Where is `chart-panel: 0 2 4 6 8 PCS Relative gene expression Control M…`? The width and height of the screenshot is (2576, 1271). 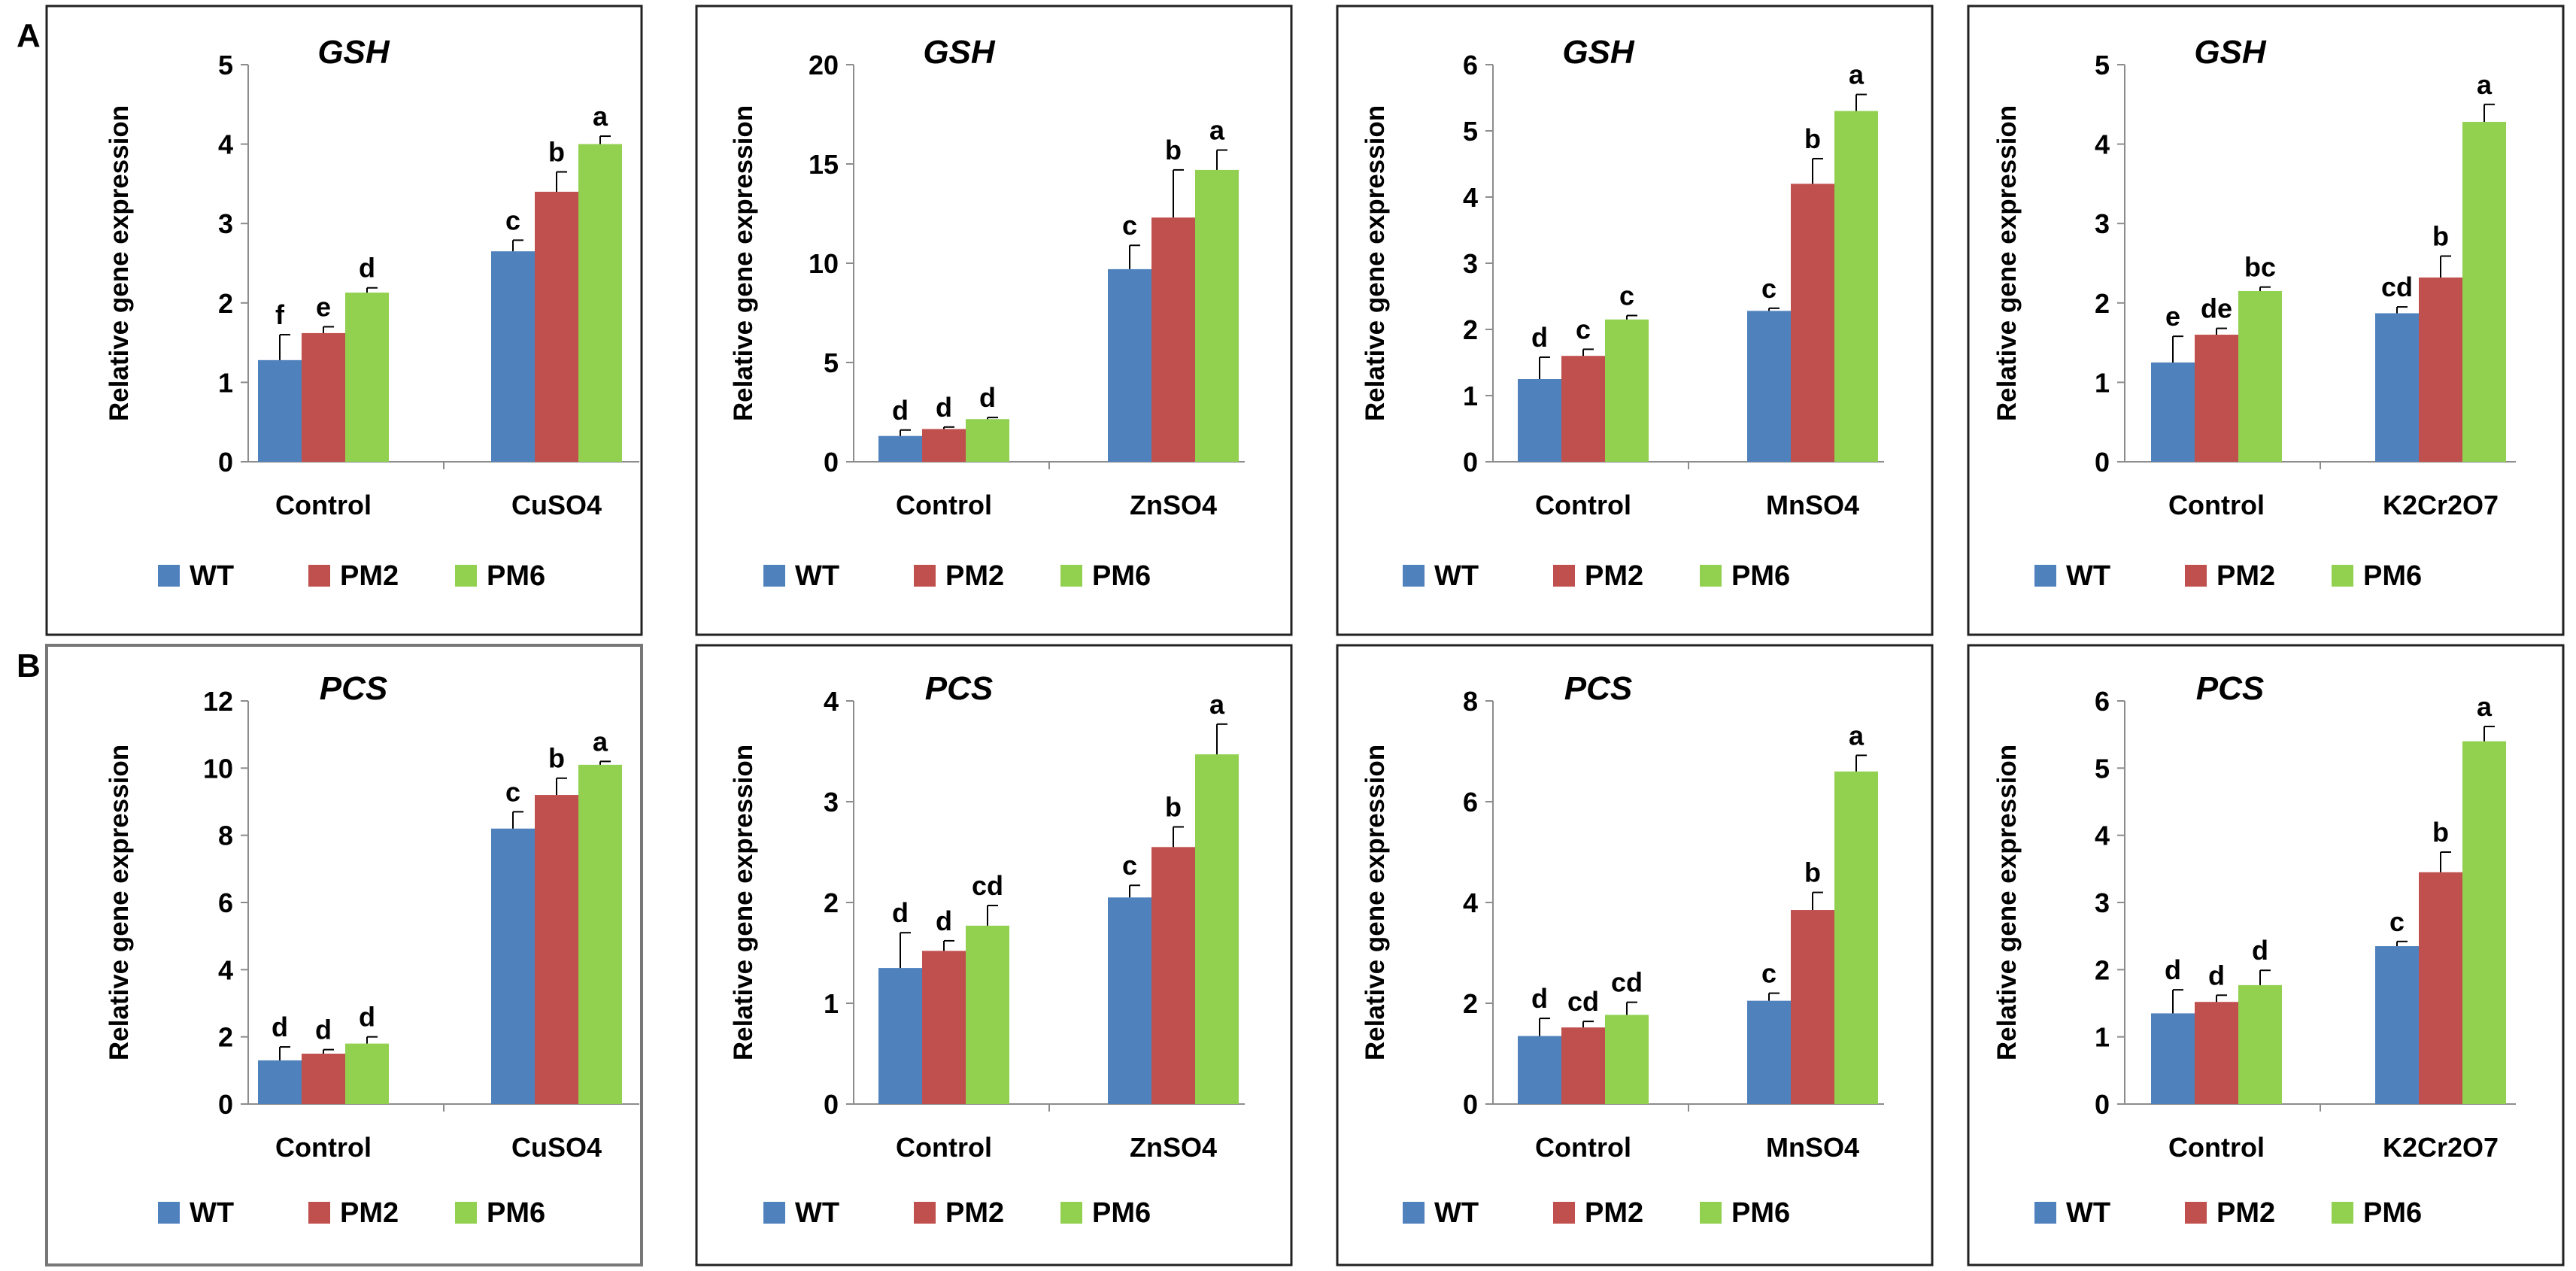 chart-panel: 0 2 4 6 8 PCS Relative gene expression Control M… is located at coordinates (1635, 955).